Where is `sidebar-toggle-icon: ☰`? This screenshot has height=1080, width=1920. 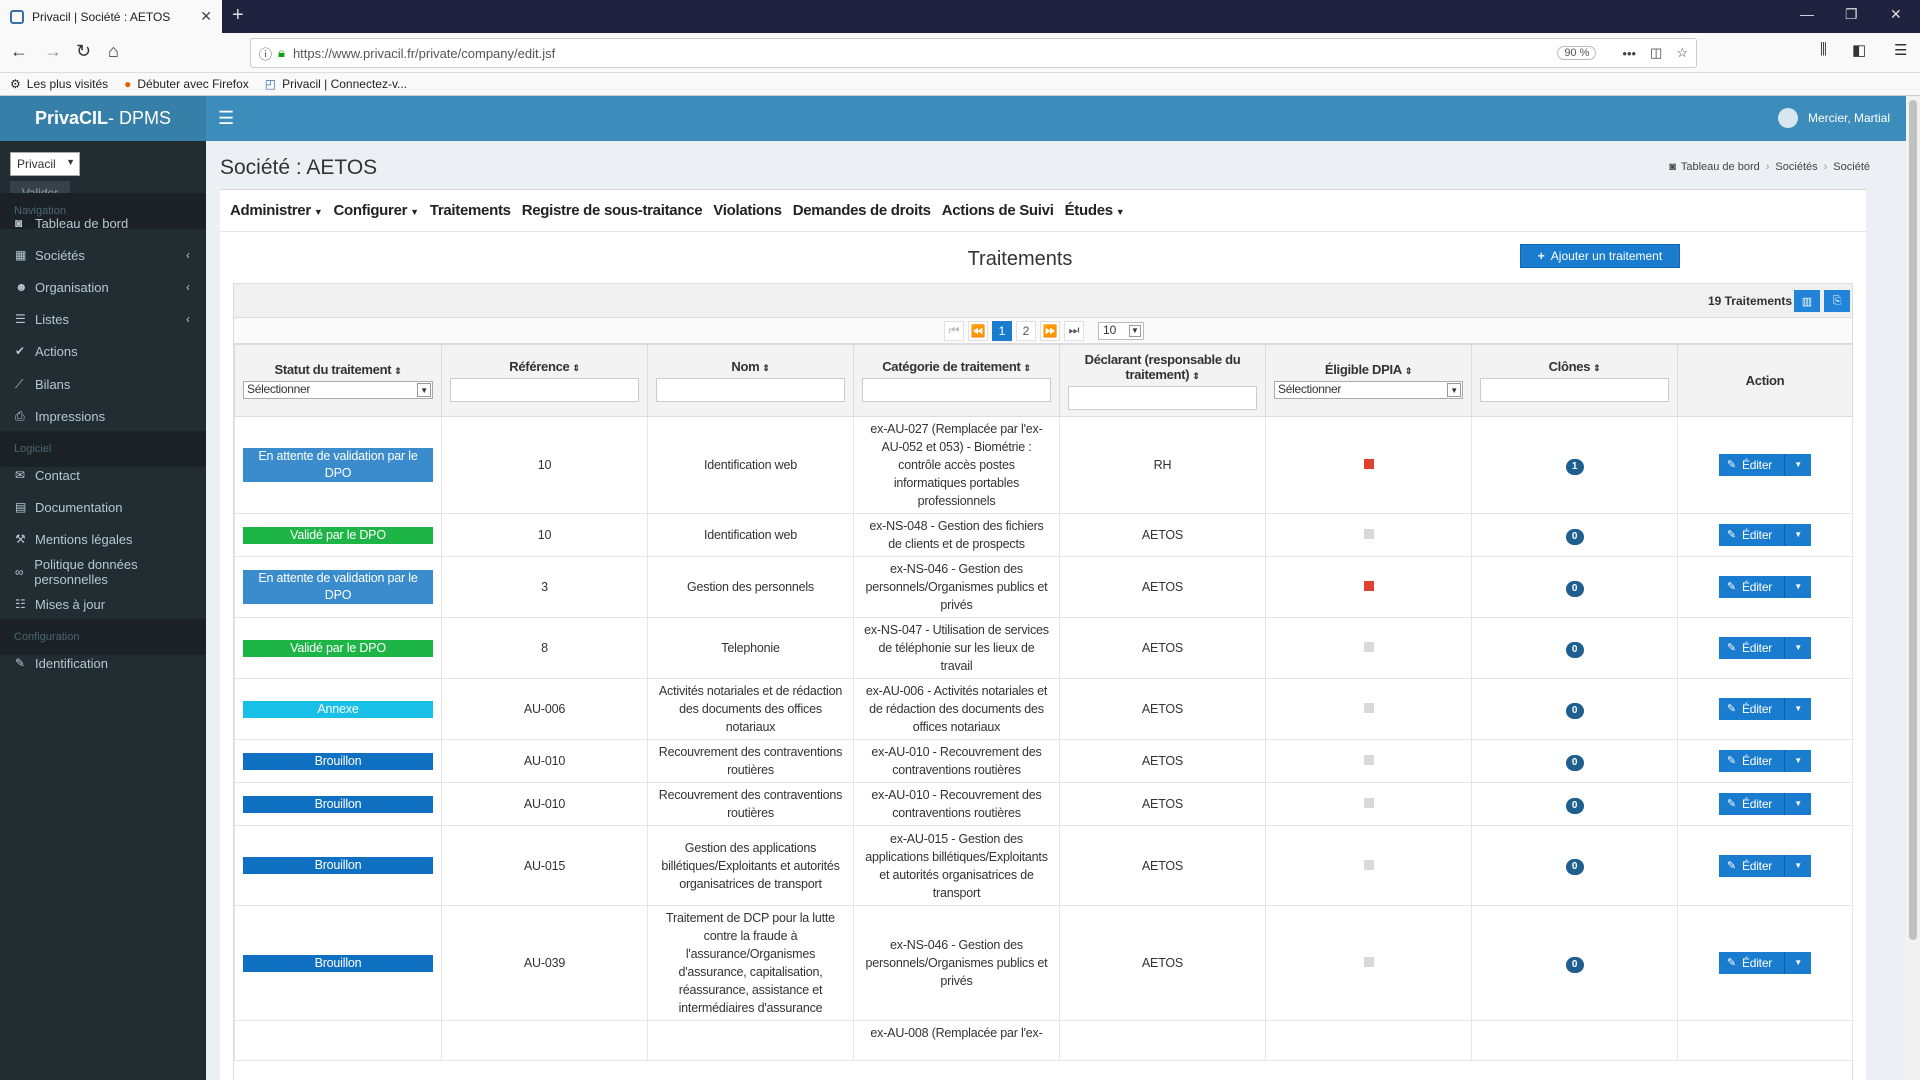 sidebar-toggle-icon: ☰ is located at coordinates (226, 118).